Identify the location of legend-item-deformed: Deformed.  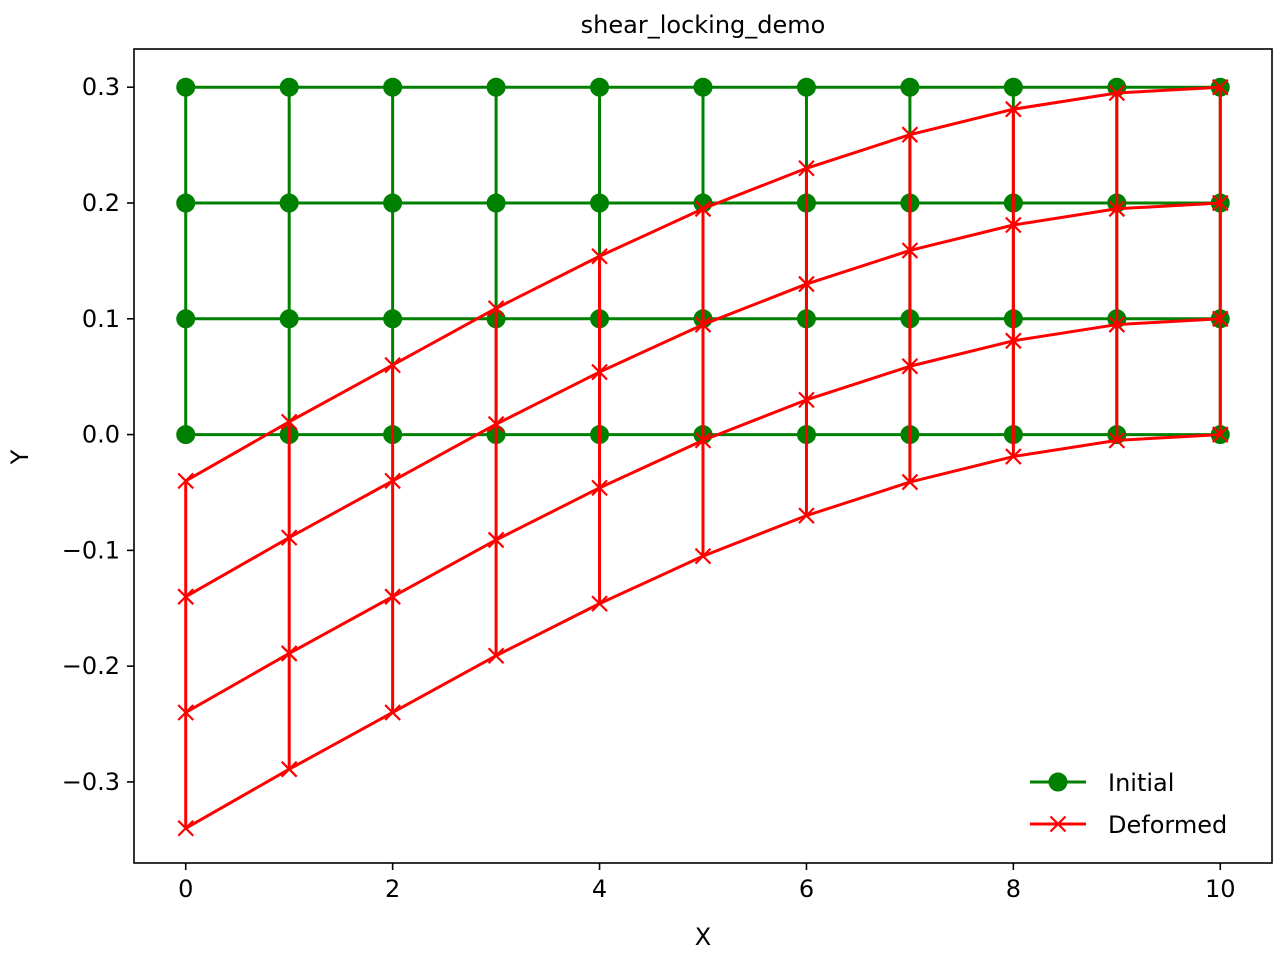
(1128, 825).